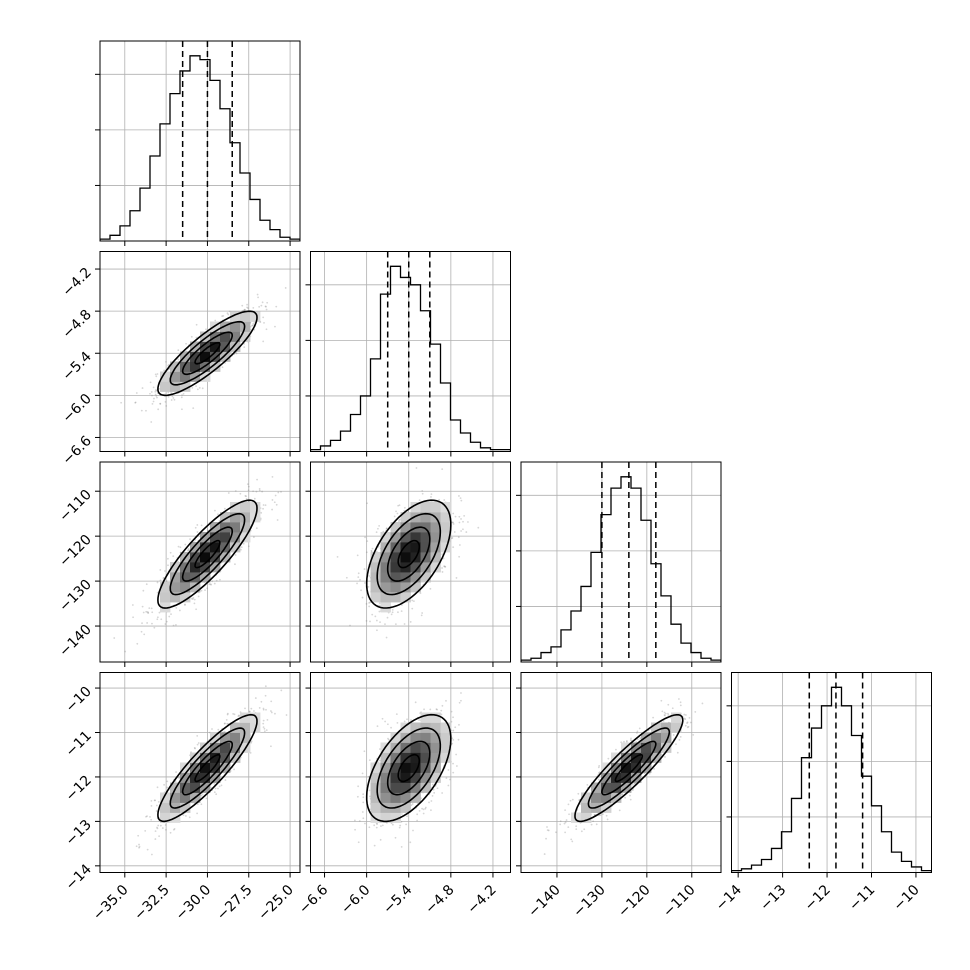 Image resolution: width=970 pixels, height=970 pixels. I want to click on x-tick-label: −130, so click(589, 901).